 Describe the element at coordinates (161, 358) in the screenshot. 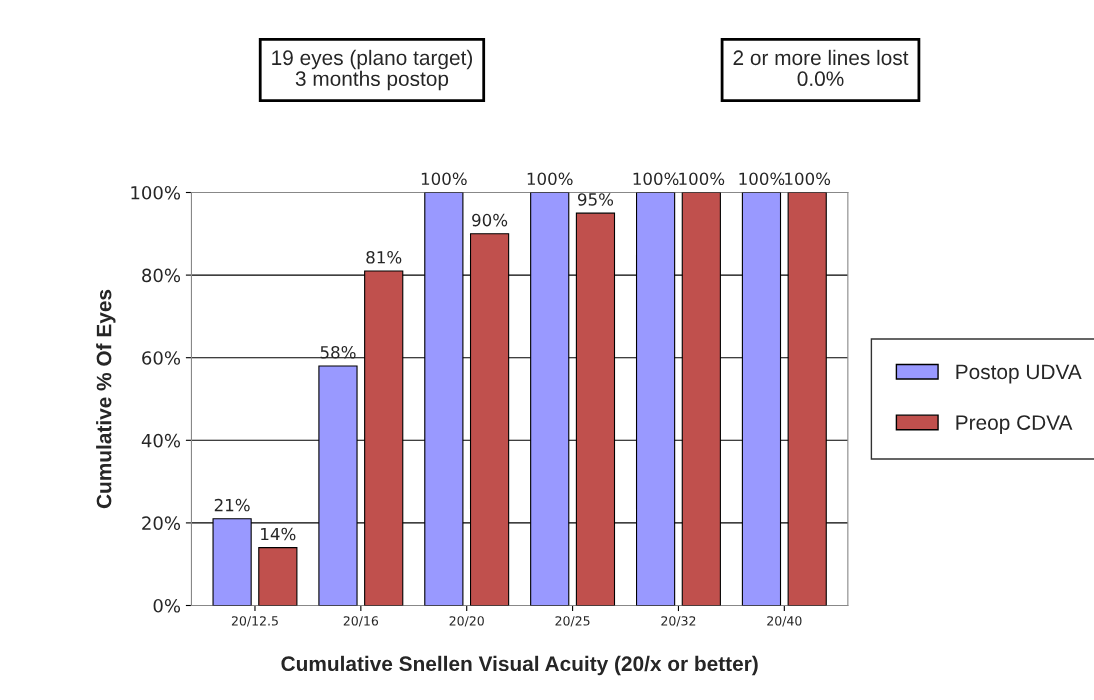

I see `y-tick-label: 60%` at that location.